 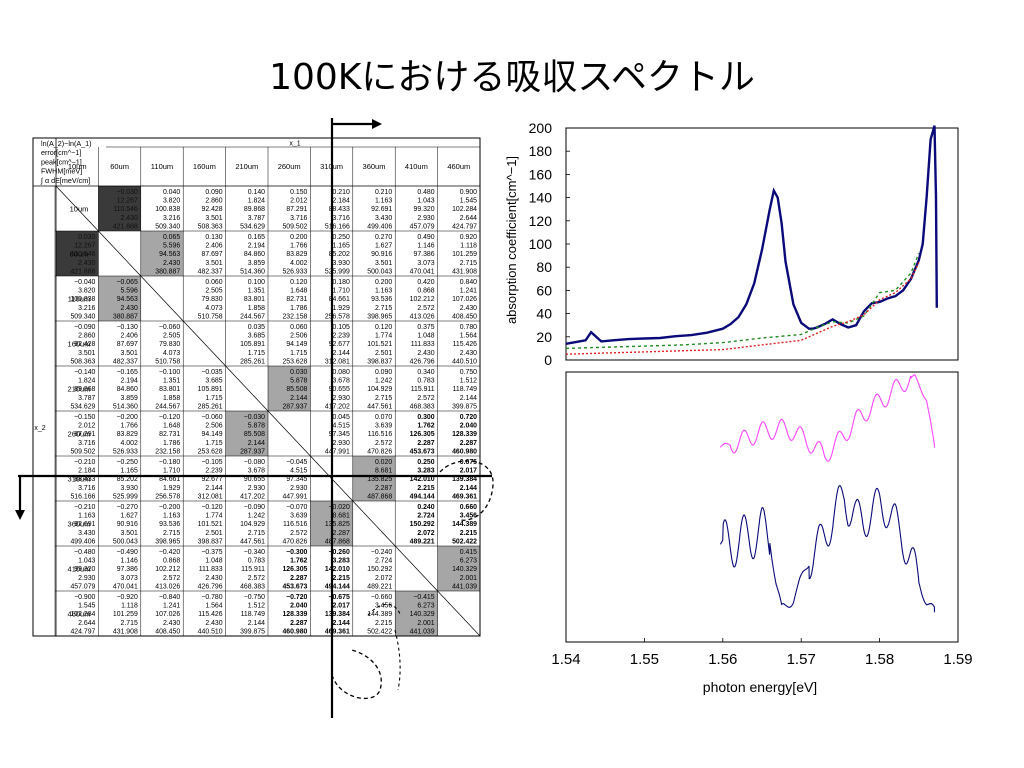 I want to click on cell-value: 3.216, so click(x=86, y=308).